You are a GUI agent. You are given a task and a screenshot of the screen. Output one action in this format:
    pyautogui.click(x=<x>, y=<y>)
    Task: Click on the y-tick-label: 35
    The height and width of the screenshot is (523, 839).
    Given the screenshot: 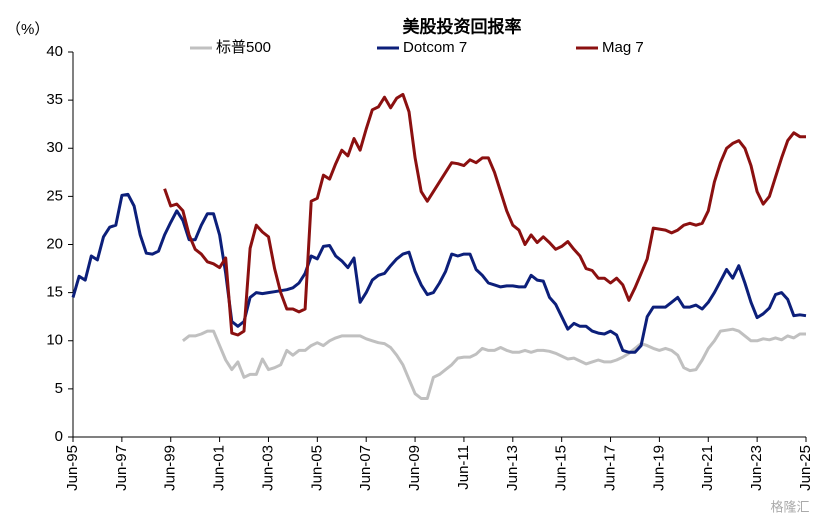 What is the action you would take?
    pyautogui.click(x=54, y=99)
    